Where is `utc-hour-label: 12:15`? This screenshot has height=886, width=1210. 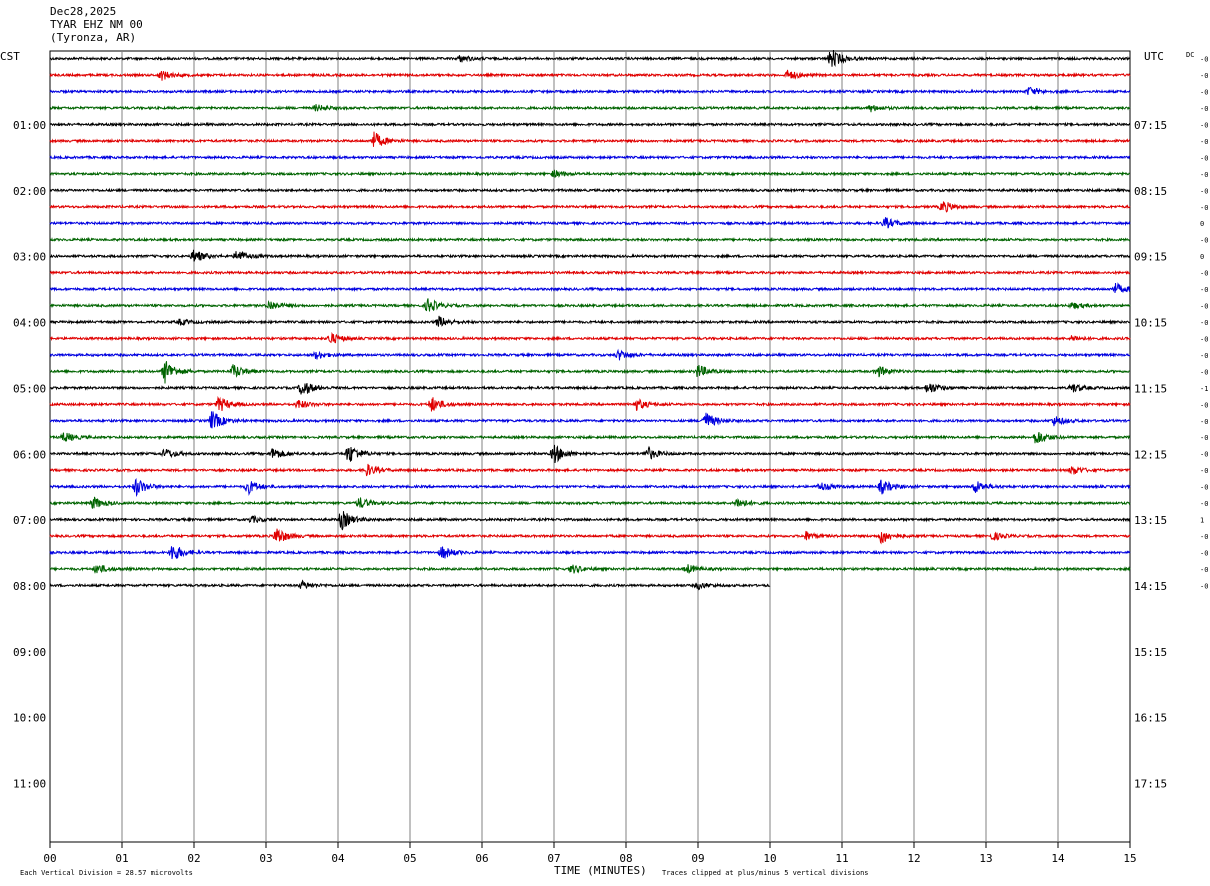 utc-hour-label: 12:15 is located at coordinates (1150, 454).